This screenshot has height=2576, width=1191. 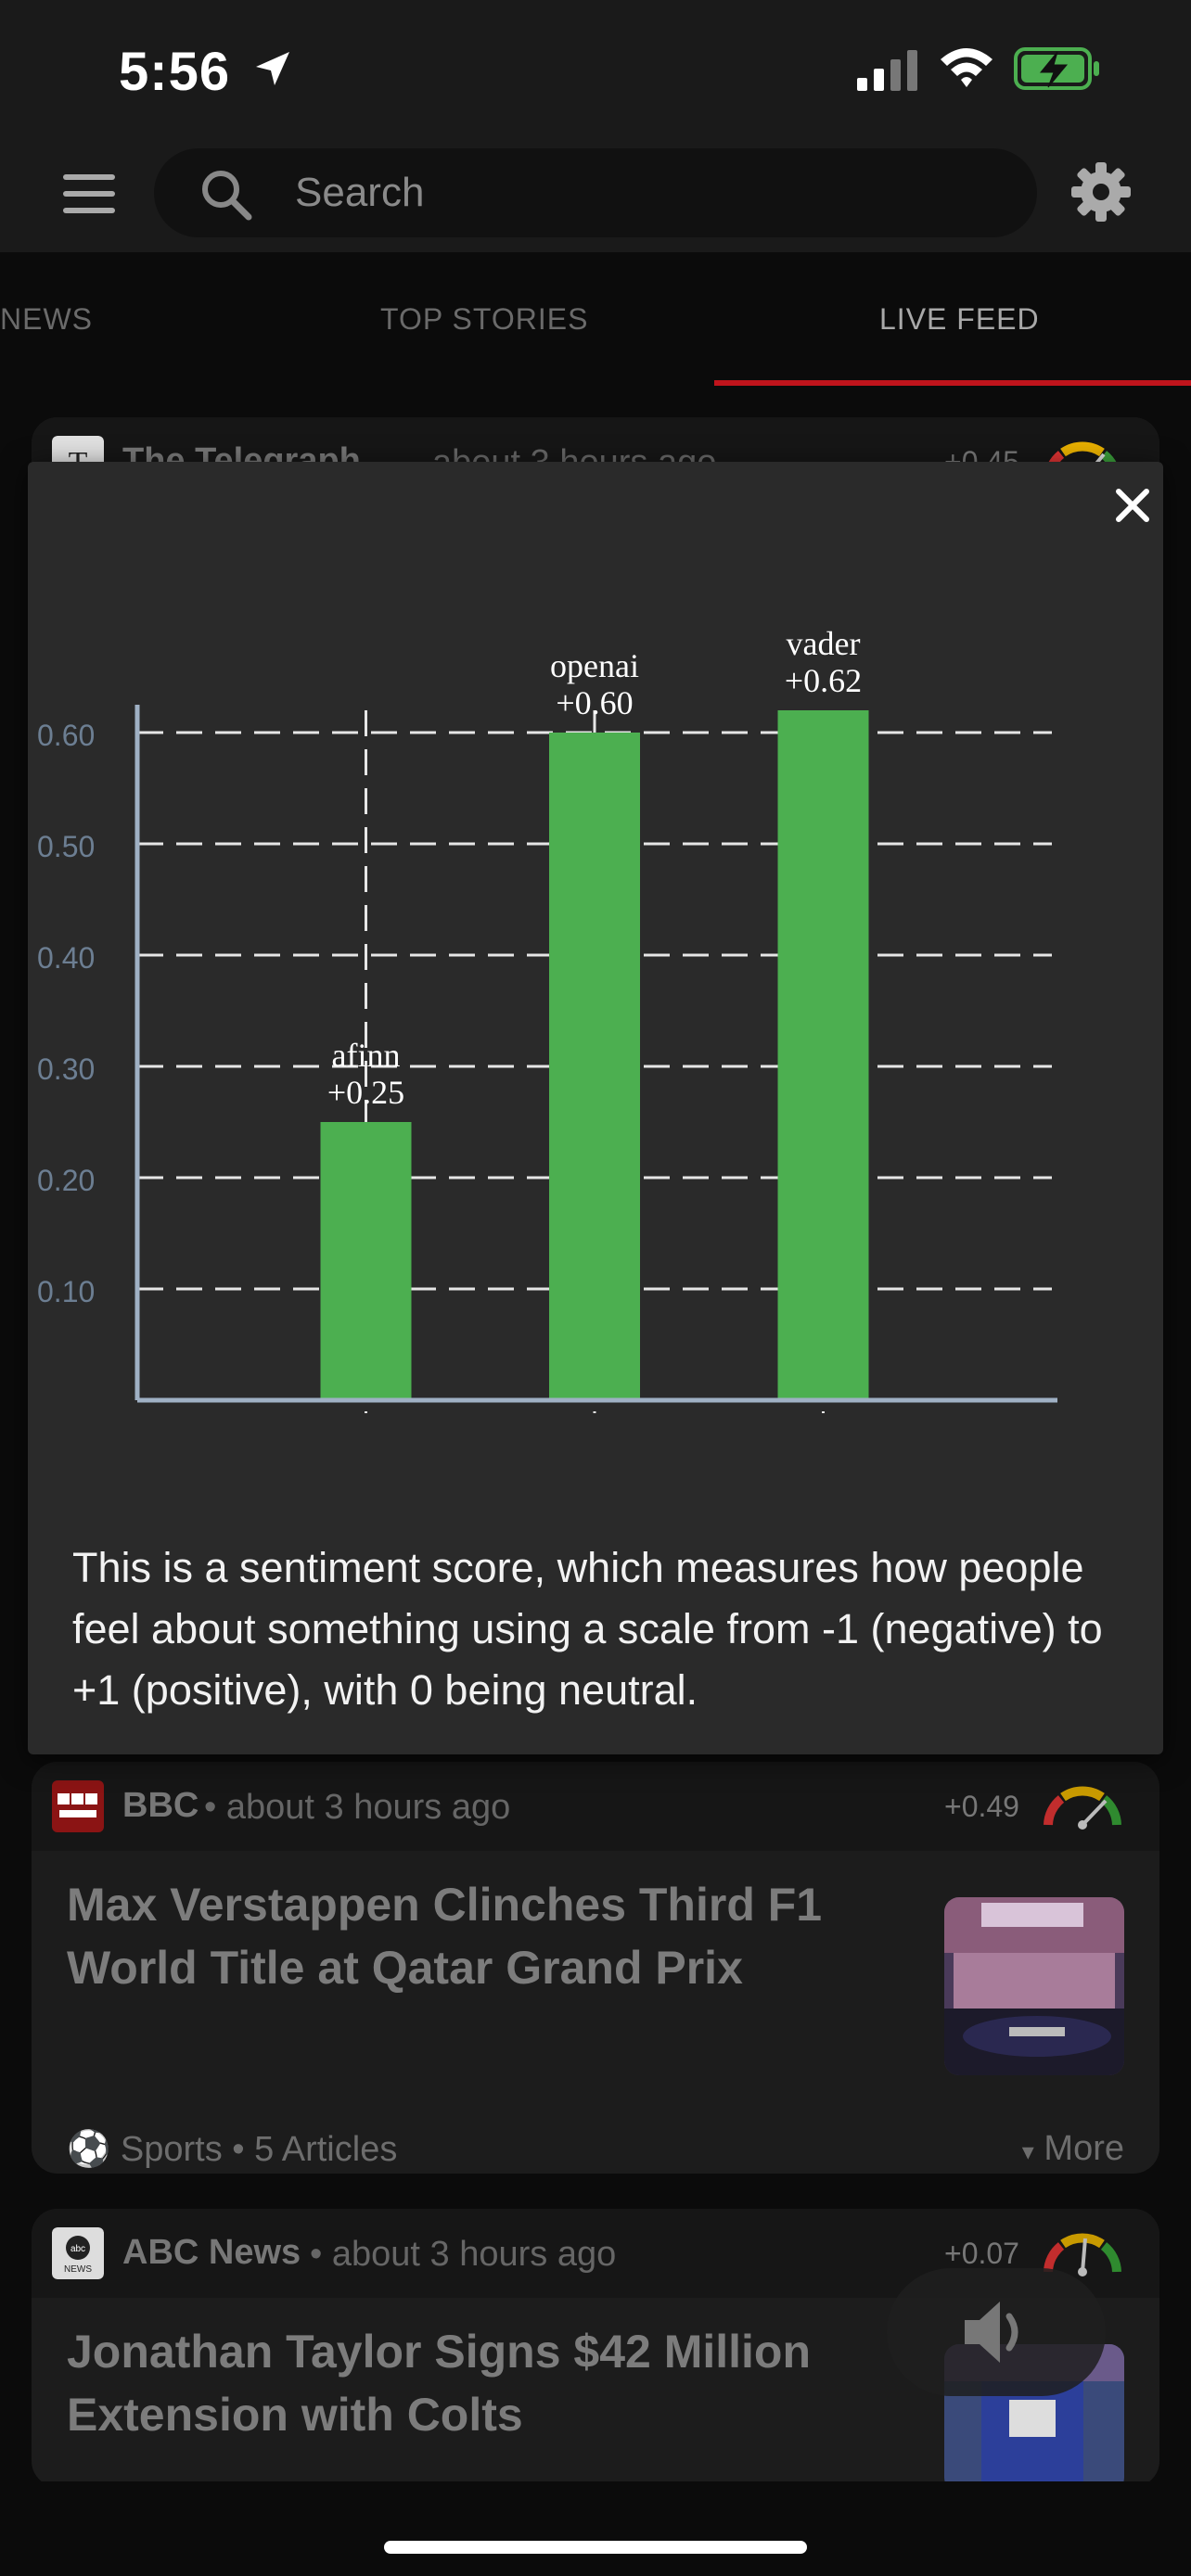 What do you see at coordinates (966, 67) in the screenshot?
I see `wifi-icon` at bounding box center [966, 67].